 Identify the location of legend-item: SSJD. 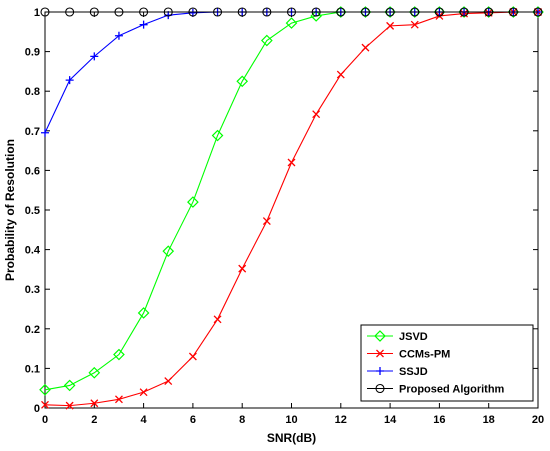
(397, 372).